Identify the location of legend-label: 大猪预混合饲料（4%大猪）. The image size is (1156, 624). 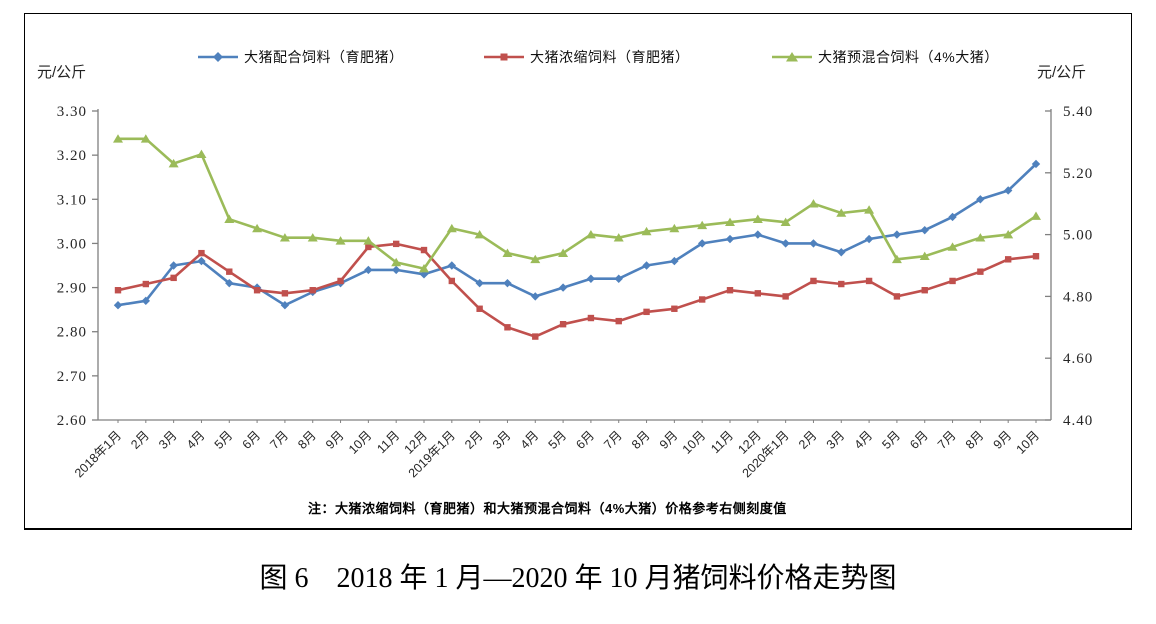
(908, 57).